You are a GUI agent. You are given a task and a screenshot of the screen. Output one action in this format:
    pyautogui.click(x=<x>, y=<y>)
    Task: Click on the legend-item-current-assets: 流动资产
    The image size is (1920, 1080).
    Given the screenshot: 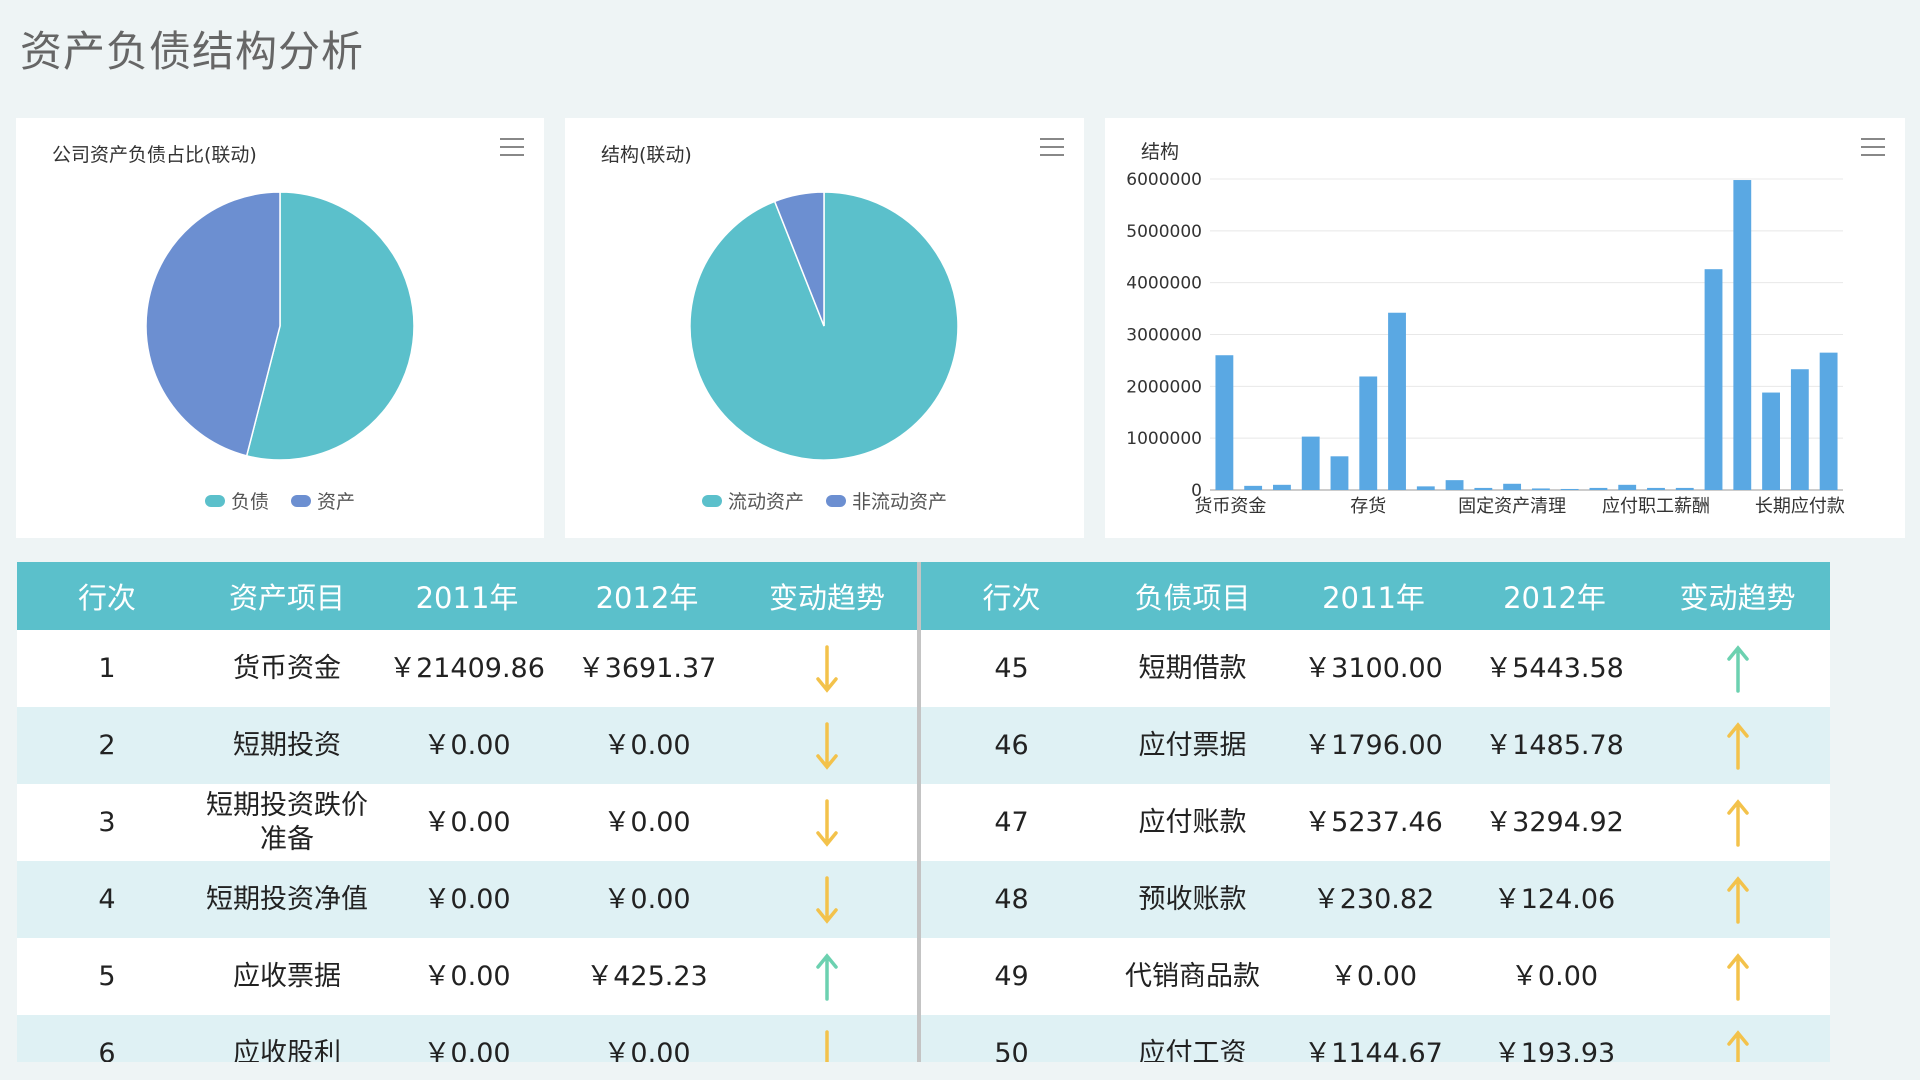 What is the action you would take?
    pyautogui.click(x=752, y=500)
    